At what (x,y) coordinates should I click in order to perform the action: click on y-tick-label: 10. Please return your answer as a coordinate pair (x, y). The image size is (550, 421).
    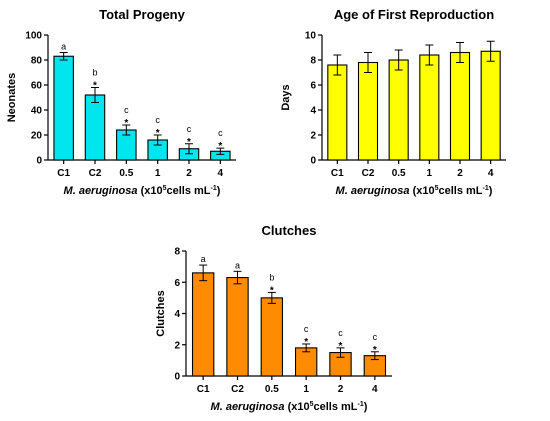
    Looking at the image, I should click on (311, 36).